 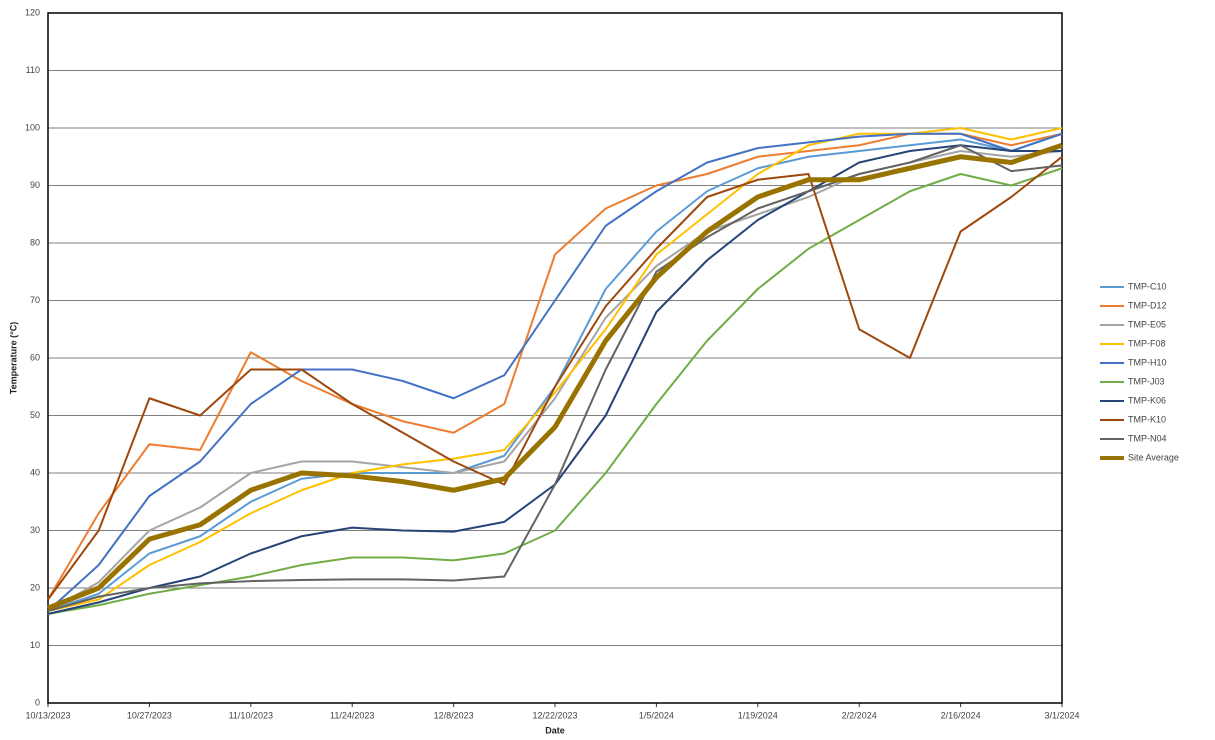 I want to click on y-tick-label: 70, so click(x=35, y=300).